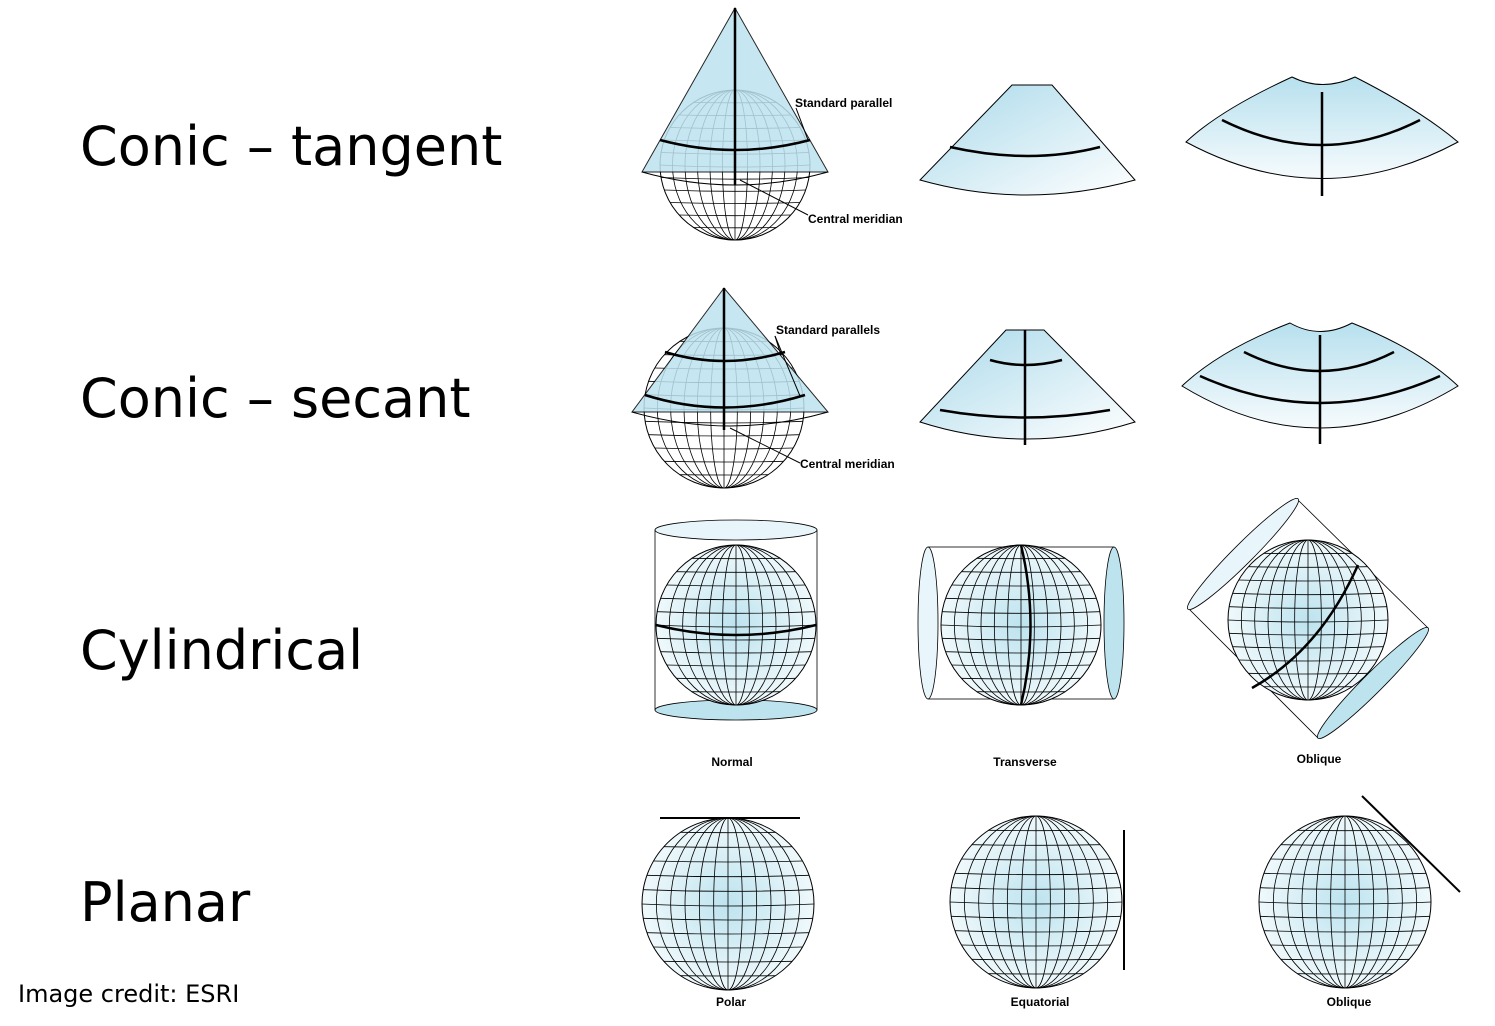 The width and height of the screenshot is (1495, 1026). What do you see at coordinates (731, 762) in the screenshot?
I see `caption-normal: Normal` at bounding box center [731, 762].